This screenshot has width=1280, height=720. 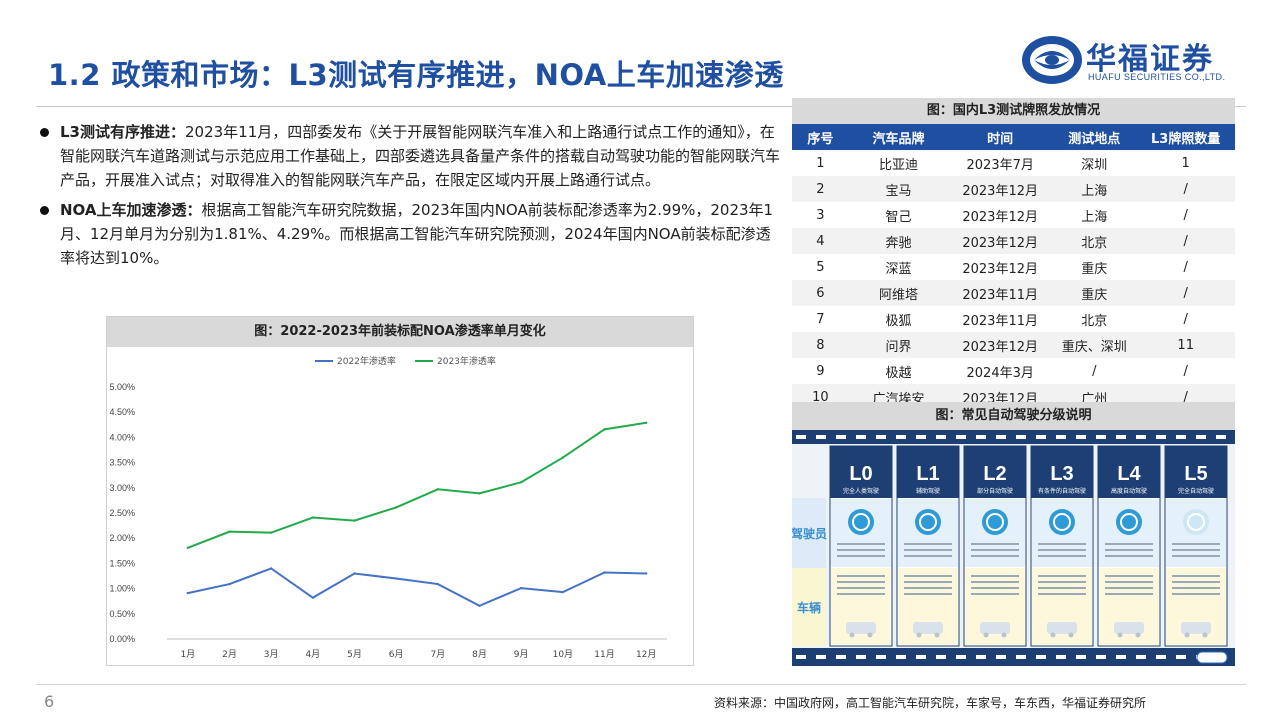 I want to click on x-tick-label: 9月, so click(x=521, y=654).